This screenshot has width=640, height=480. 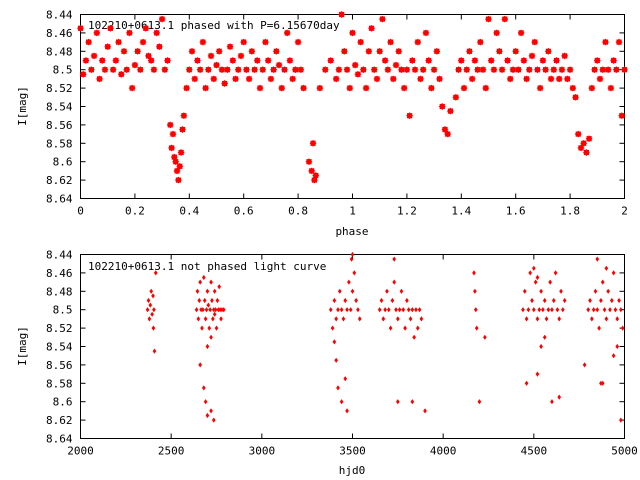 I want to click on y-tick-label: 8.58, so click(x=59, y=383).